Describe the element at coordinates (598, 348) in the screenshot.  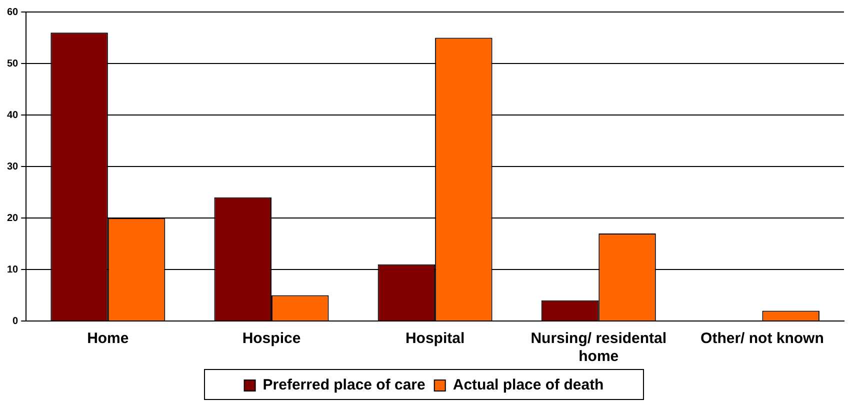
I see `x-tick-label: Nursing/ residental home` at that location.